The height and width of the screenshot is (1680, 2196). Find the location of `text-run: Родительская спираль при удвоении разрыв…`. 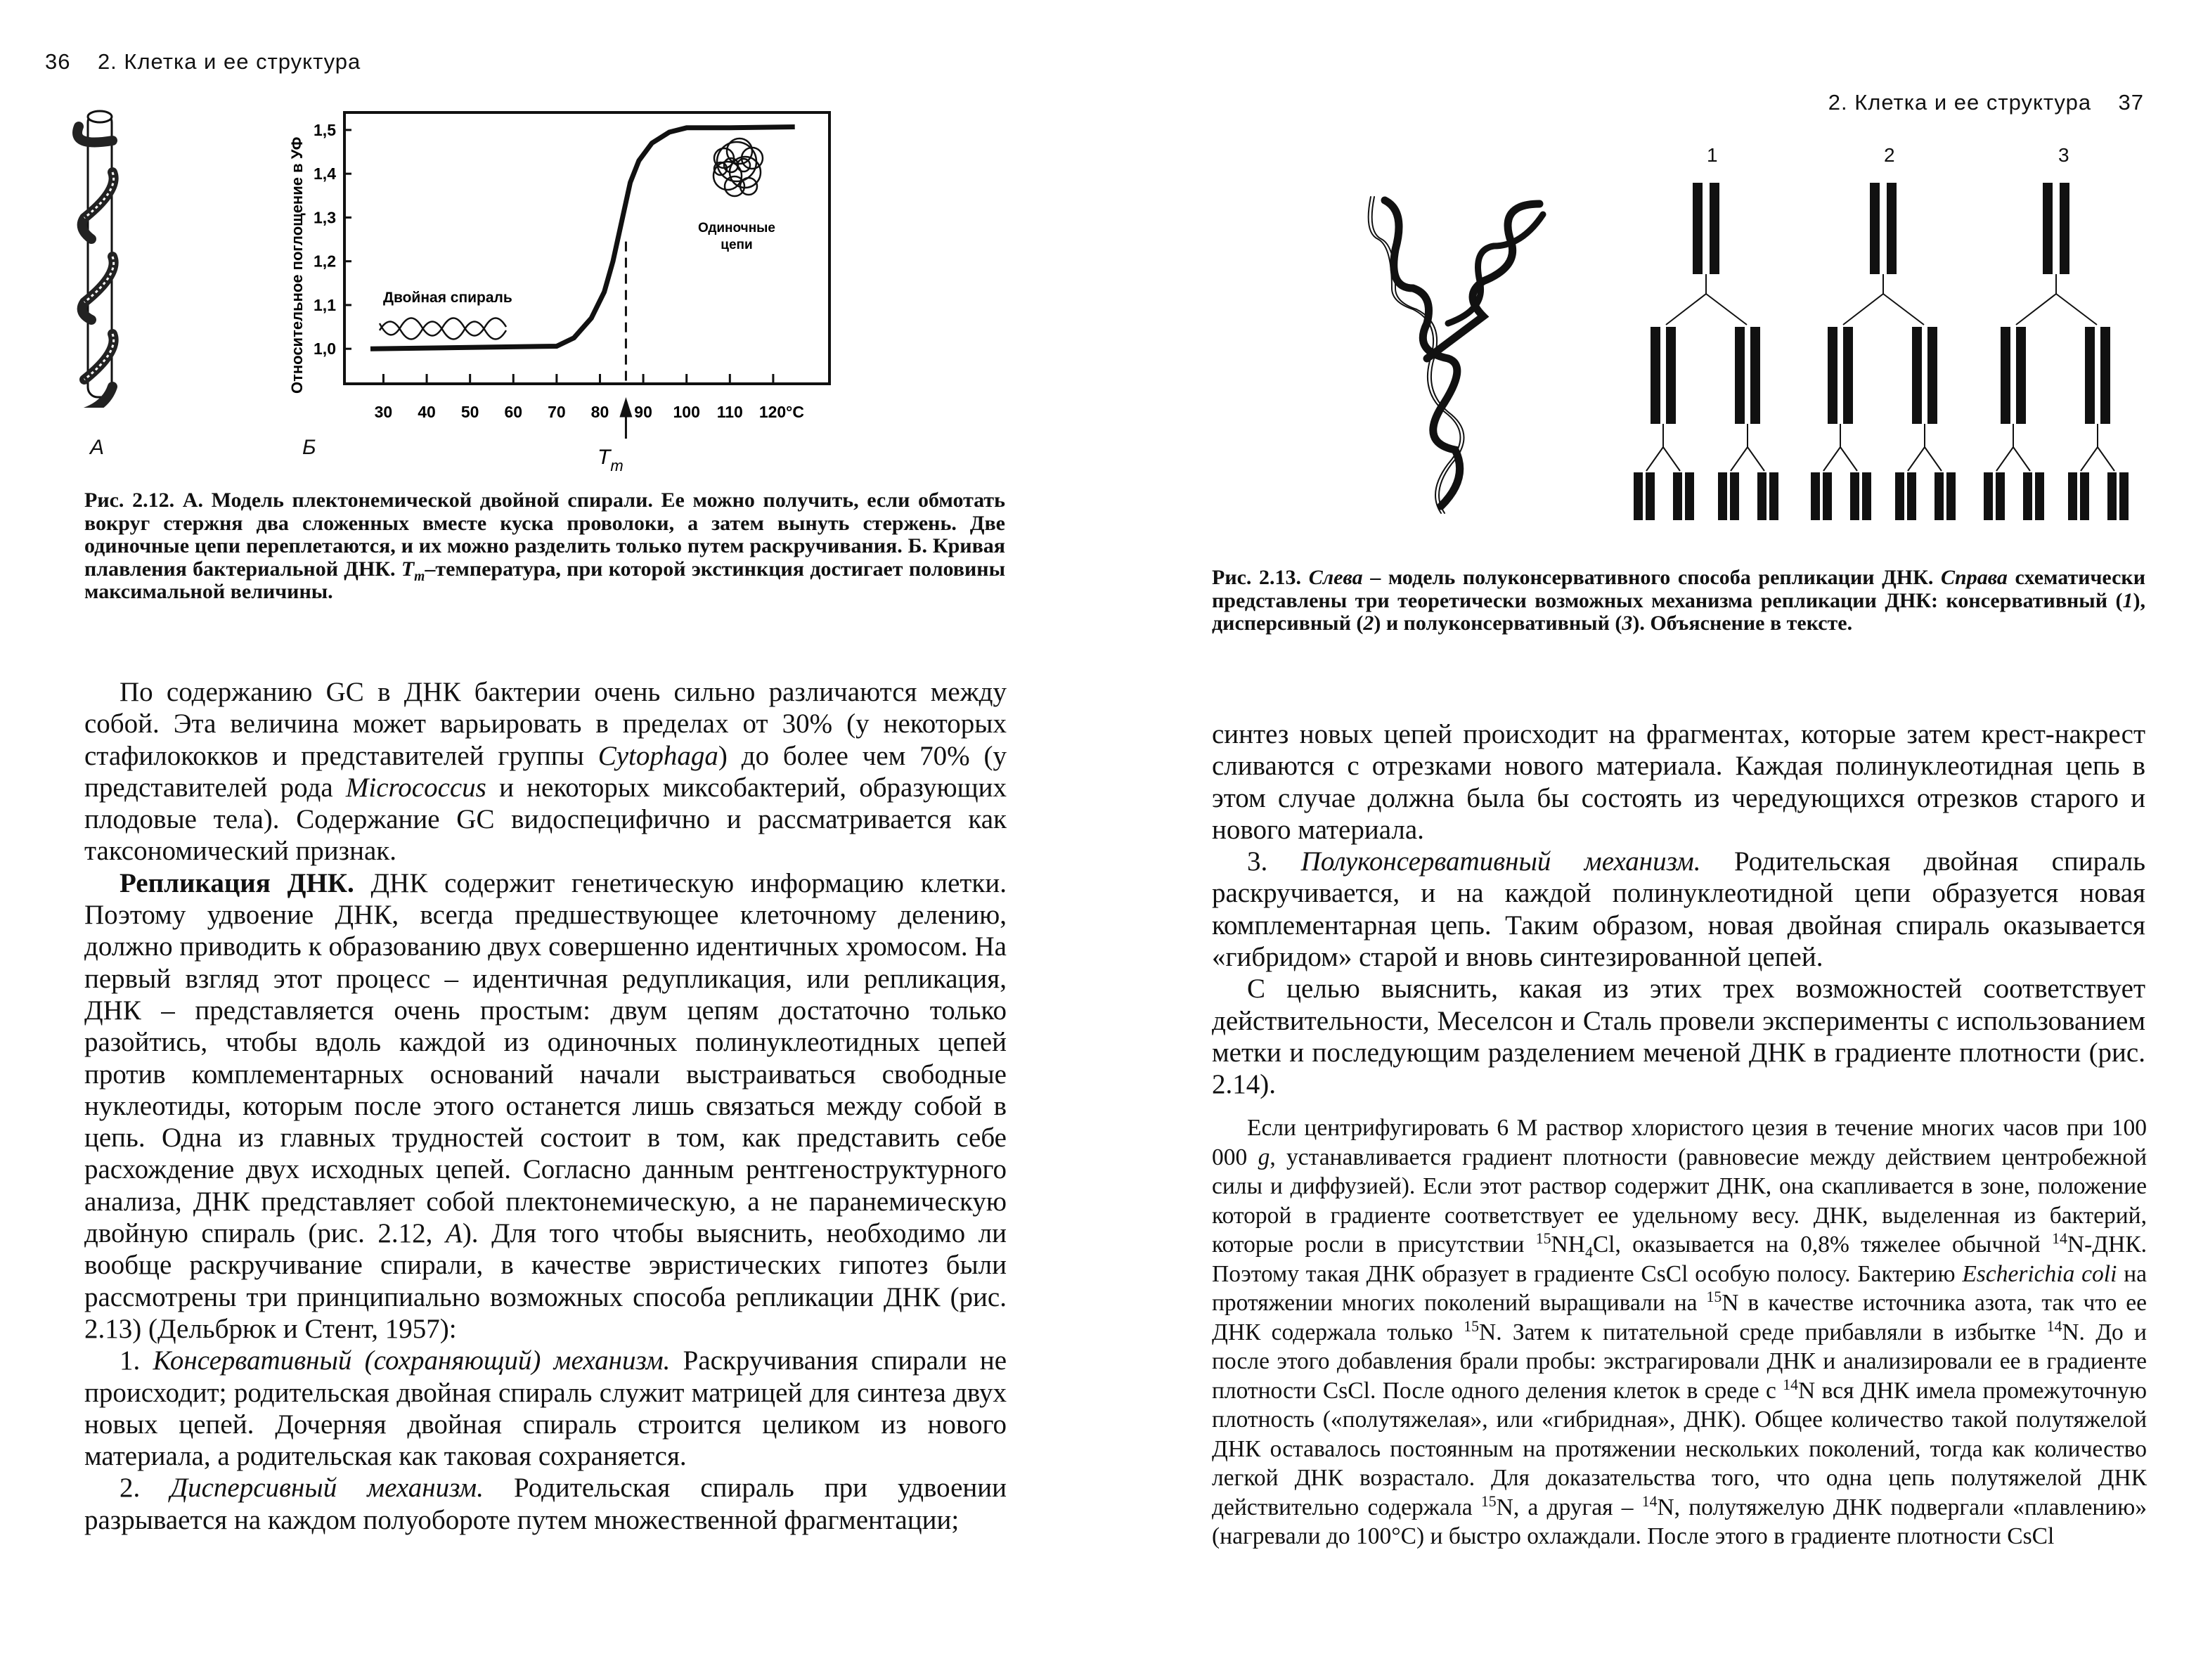

text-run: Родительская спираль при удвоении разрыв… is located at coordinates (545, 1504).